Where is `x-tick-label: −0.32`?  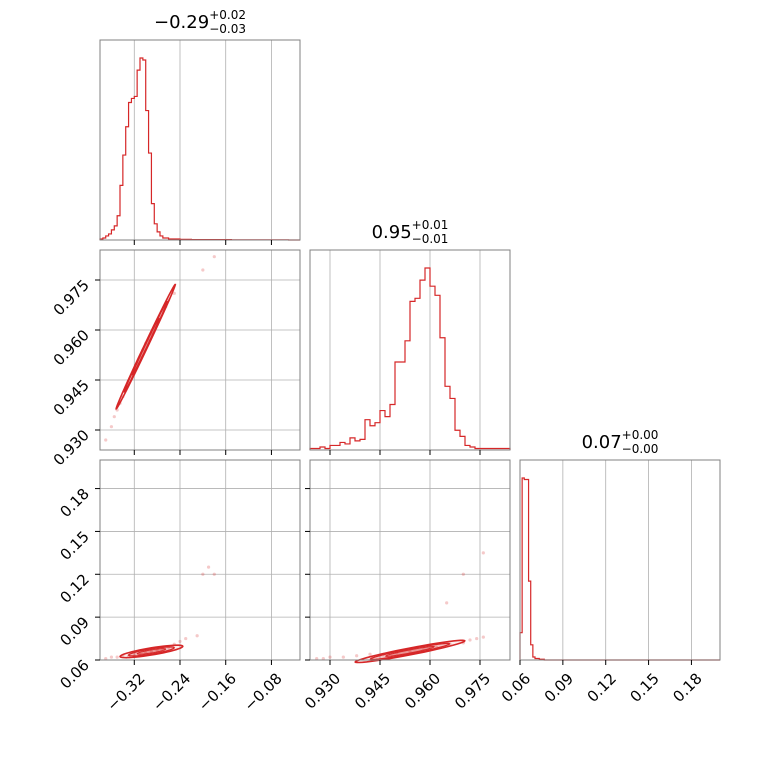
x-tick-label: −0.32 is located at coordinates (125, 692).